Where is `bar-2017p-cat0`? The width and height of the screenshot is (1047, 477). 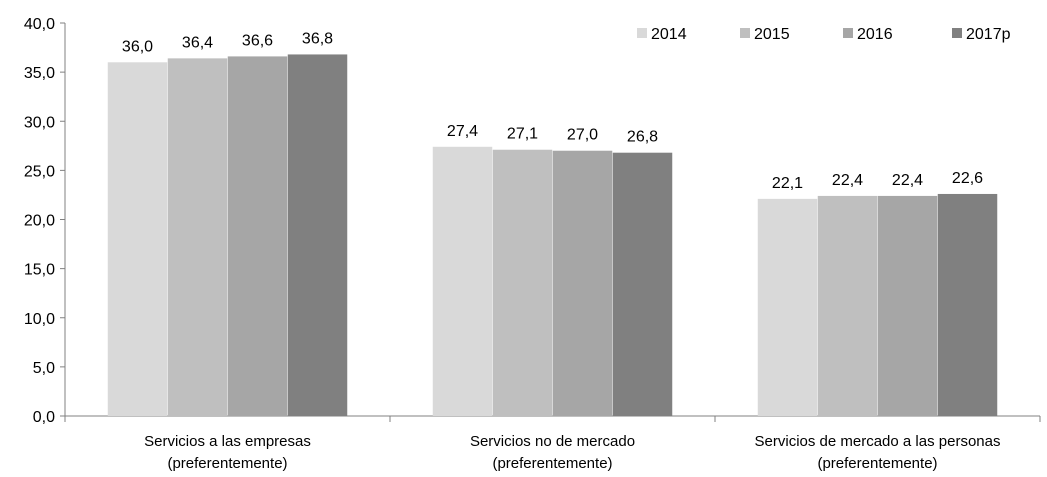 bar-2017p-cat0 is located at coordinates (317, 235).